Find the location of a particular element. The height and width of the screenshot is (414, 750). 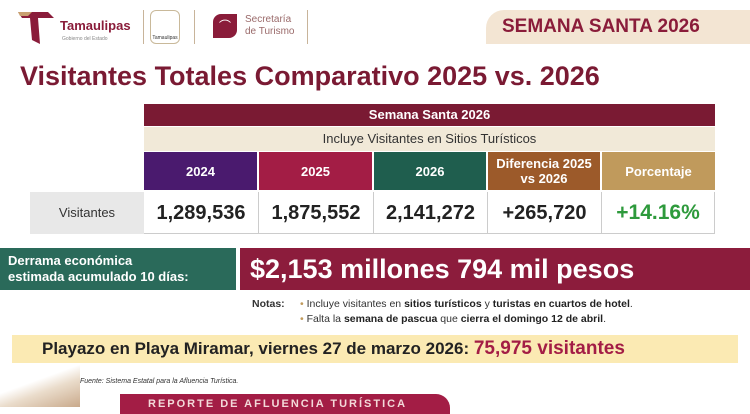

header-2026: 2026 is located at coordinates (430, 171).